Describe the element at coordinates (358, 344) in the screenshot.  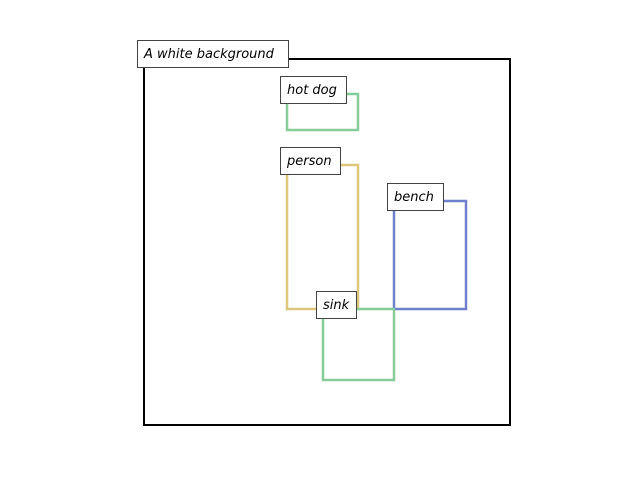
I see `sink-box` at that location.